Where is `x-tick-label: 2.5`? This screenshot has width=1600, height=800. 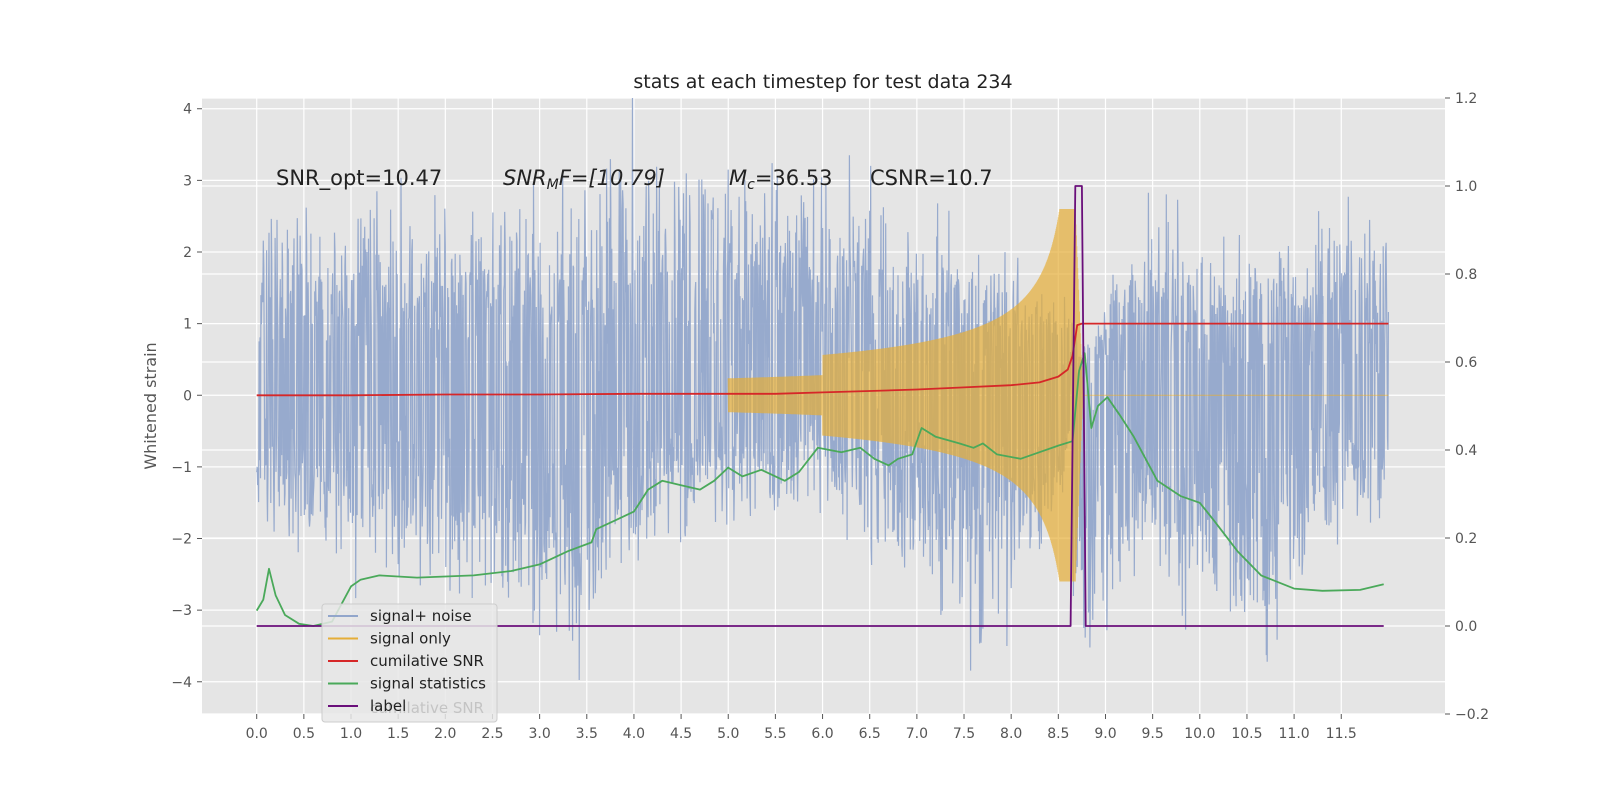
x-tick-label: 2.5 is located at coordinates (492, 734).